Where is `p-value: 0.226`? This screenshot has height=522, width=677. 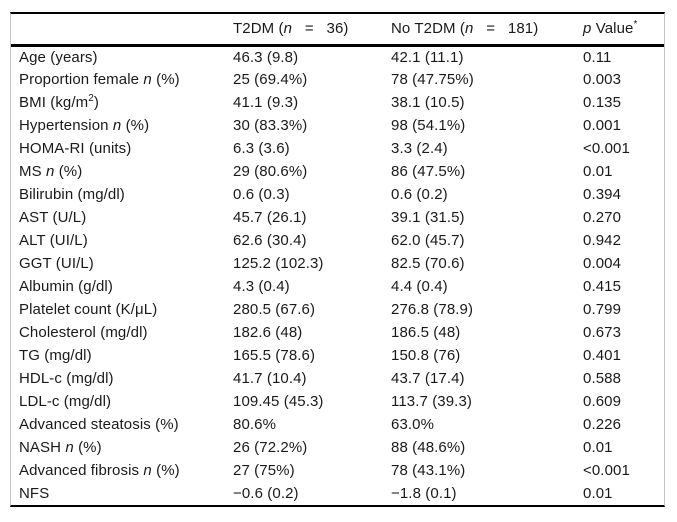
p-value: 0.226 is located at coordinates (602, 424).